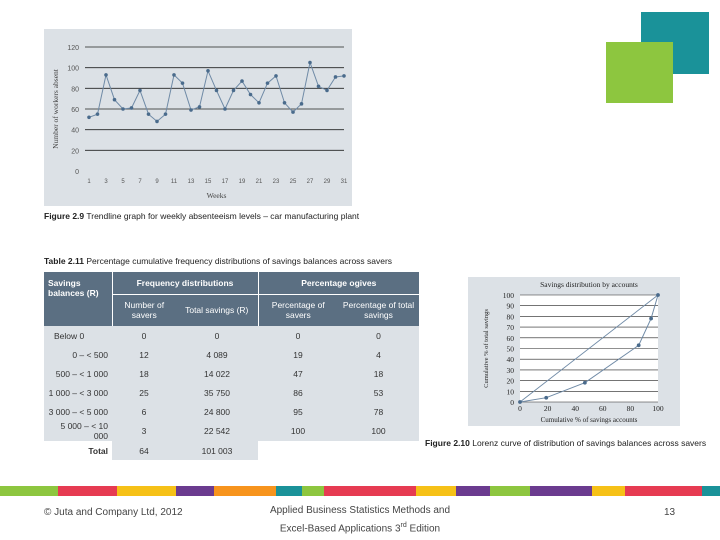 This screenshot has width=720, height=540. I want to click on total-number-of-savers: 64, so click(144, 450).